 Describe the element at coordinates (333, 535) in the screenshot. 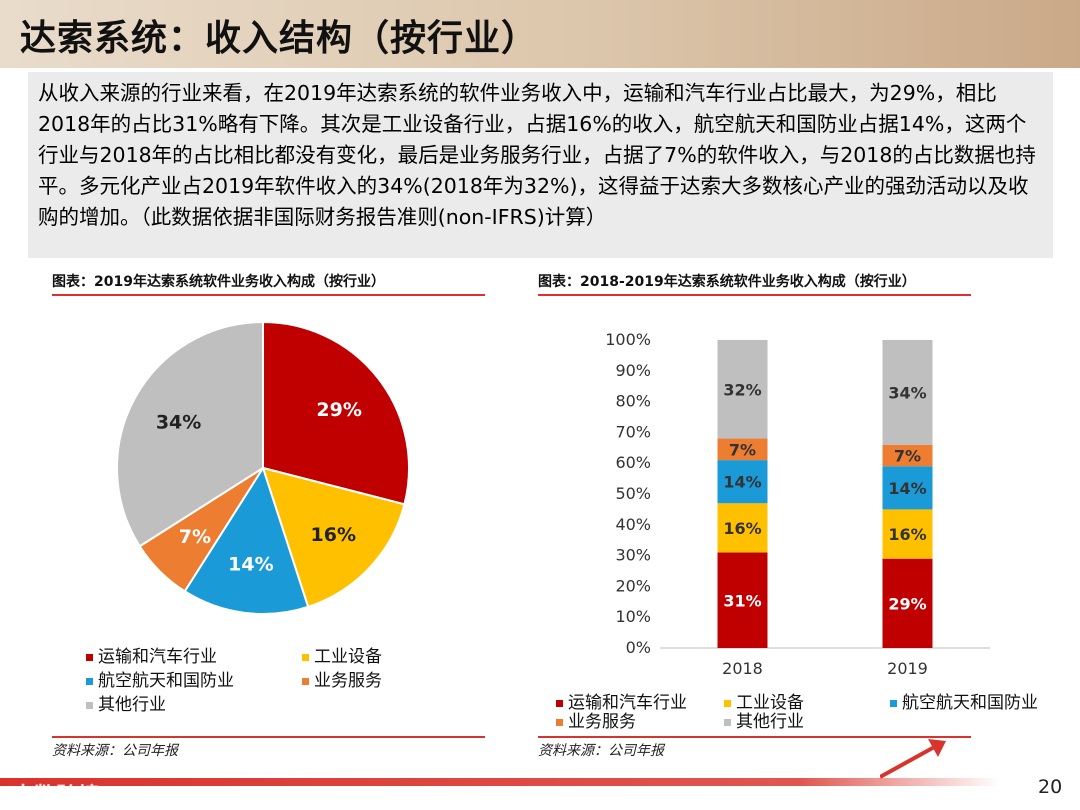

I see `pie-data-label: 16%` at that location.